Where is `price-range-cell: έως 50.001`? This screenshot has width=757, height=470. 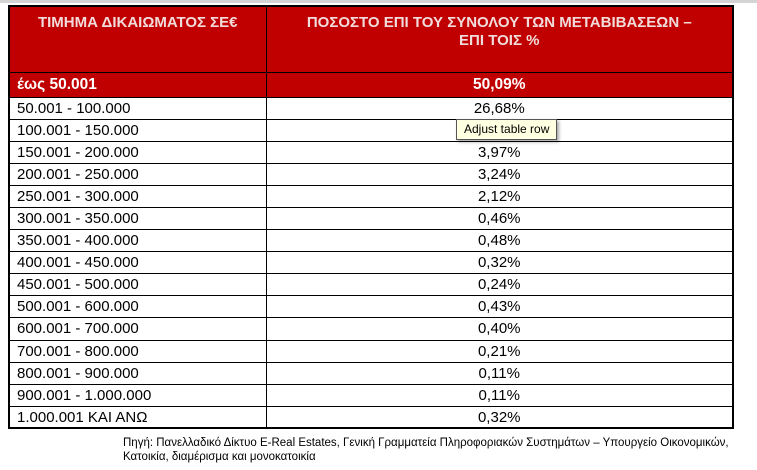
price-range-cell: έως 50.001 is located at coordinates (137, 84).